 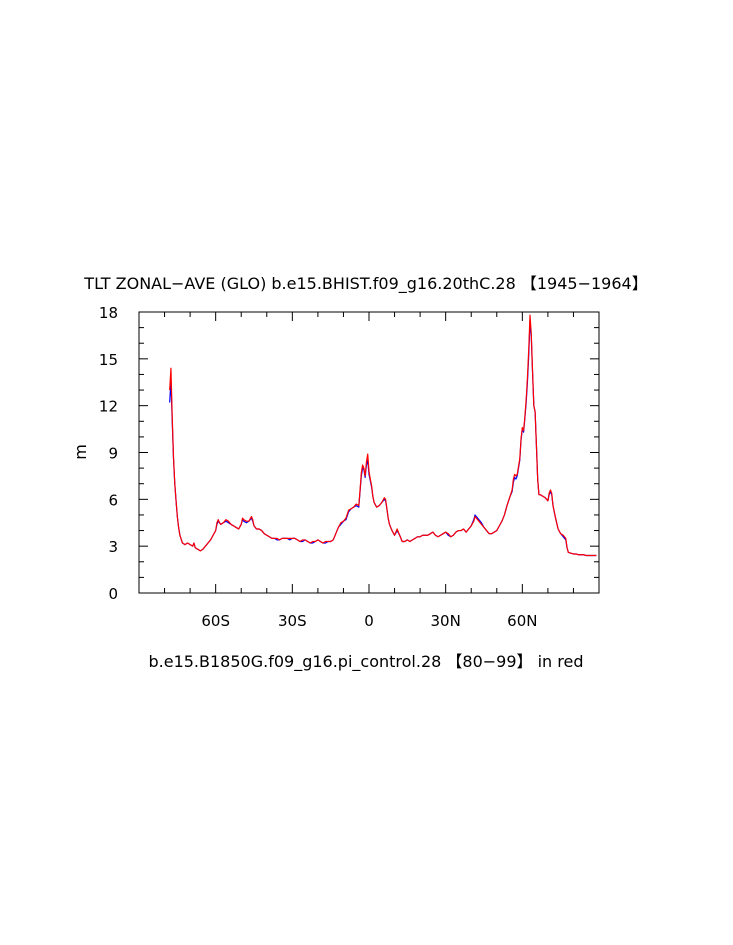 What do you see at coordinates (108, 313) in the screenshot?
I see `y-tick-label: 18` at bounding box center [108, 313].